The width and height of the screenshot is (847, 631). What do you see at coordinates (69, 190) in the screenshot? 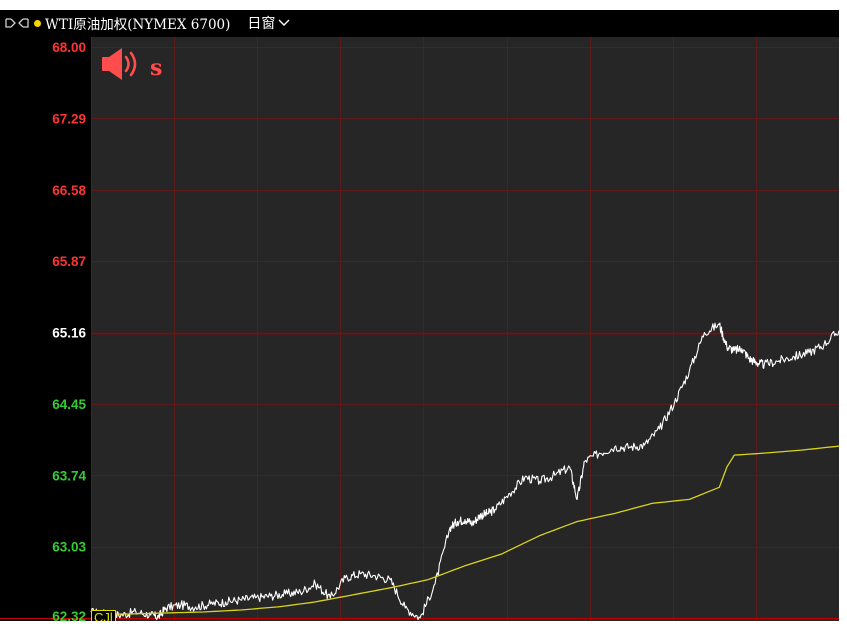
I see `y-tick-label: 66.58` at bounding box center [69, 190].